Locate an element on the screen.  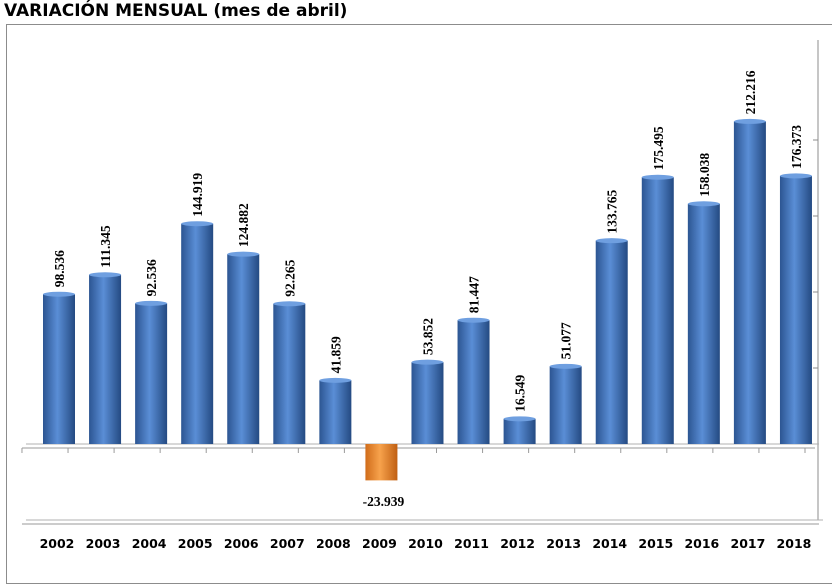
bar-2011 is located at coordinates (473, 382).